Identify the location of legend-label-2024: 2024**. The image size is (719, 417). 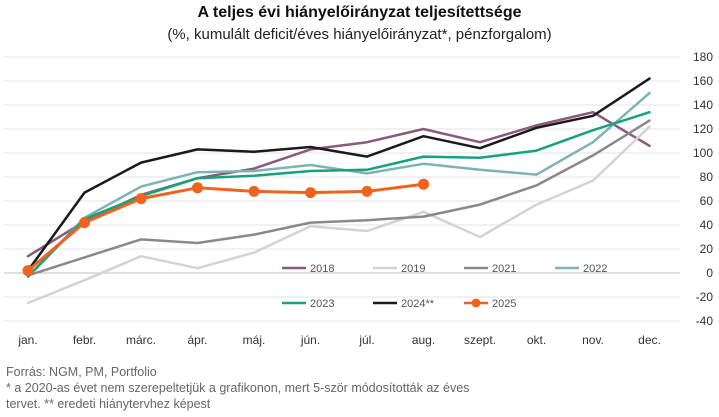
(418, 304).